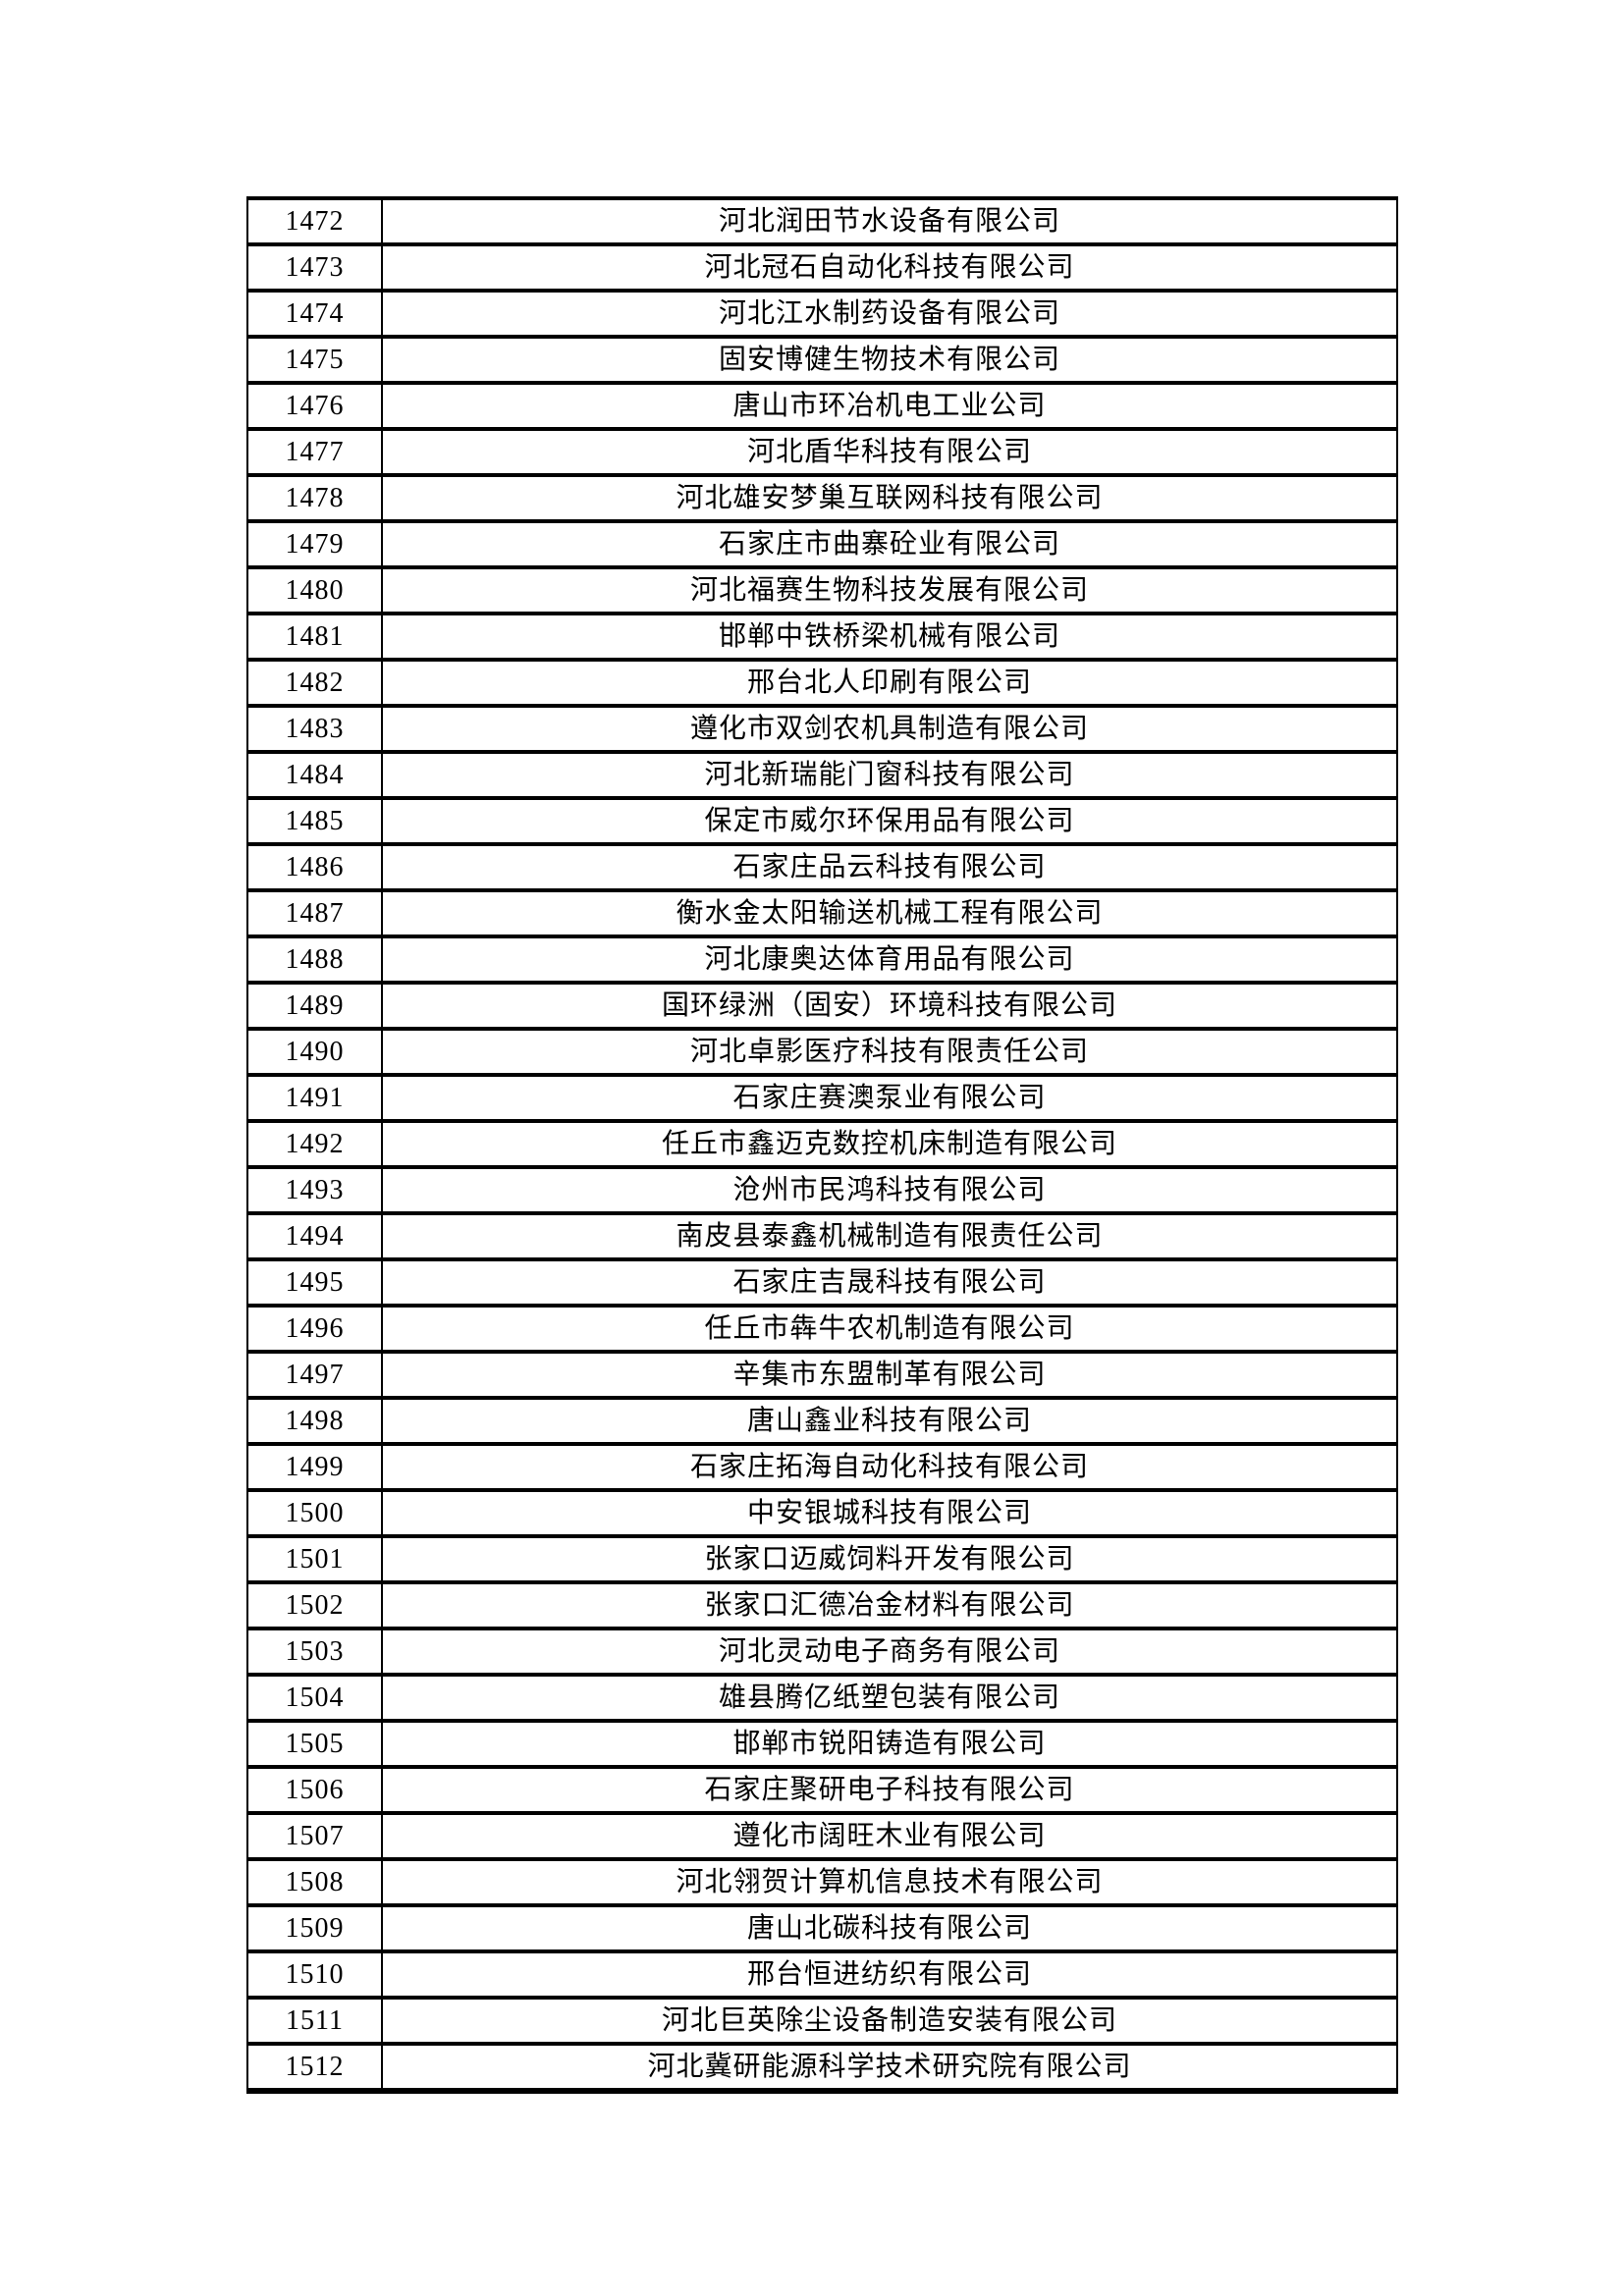  I want to click on table-row: 1511 河北巨英除尘设备制造安装有限公司, so click(822, 2021).